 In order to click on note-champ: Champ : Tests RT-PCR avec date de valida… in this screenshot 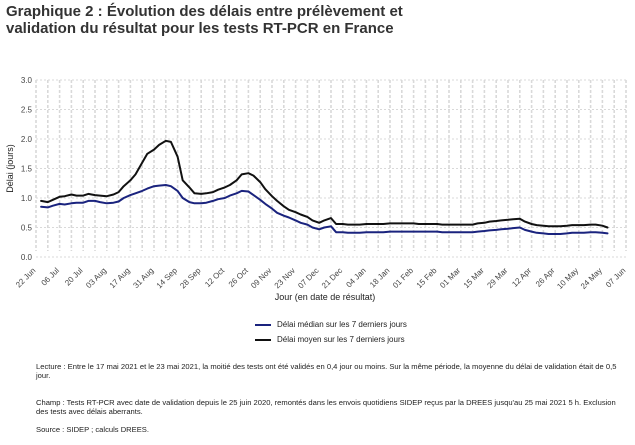, I will do `click(326, 407)`.